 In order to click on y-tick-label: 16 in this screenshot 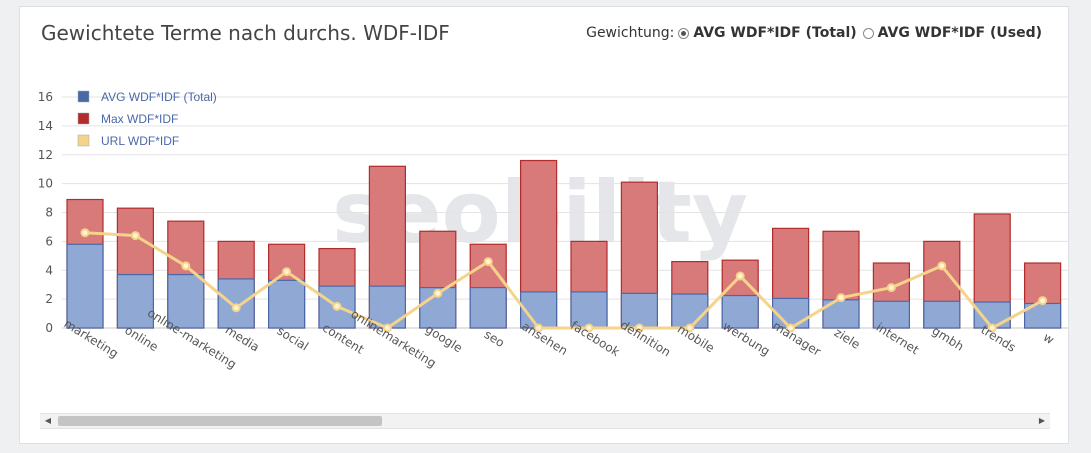, I will do `click(45, 97)`.